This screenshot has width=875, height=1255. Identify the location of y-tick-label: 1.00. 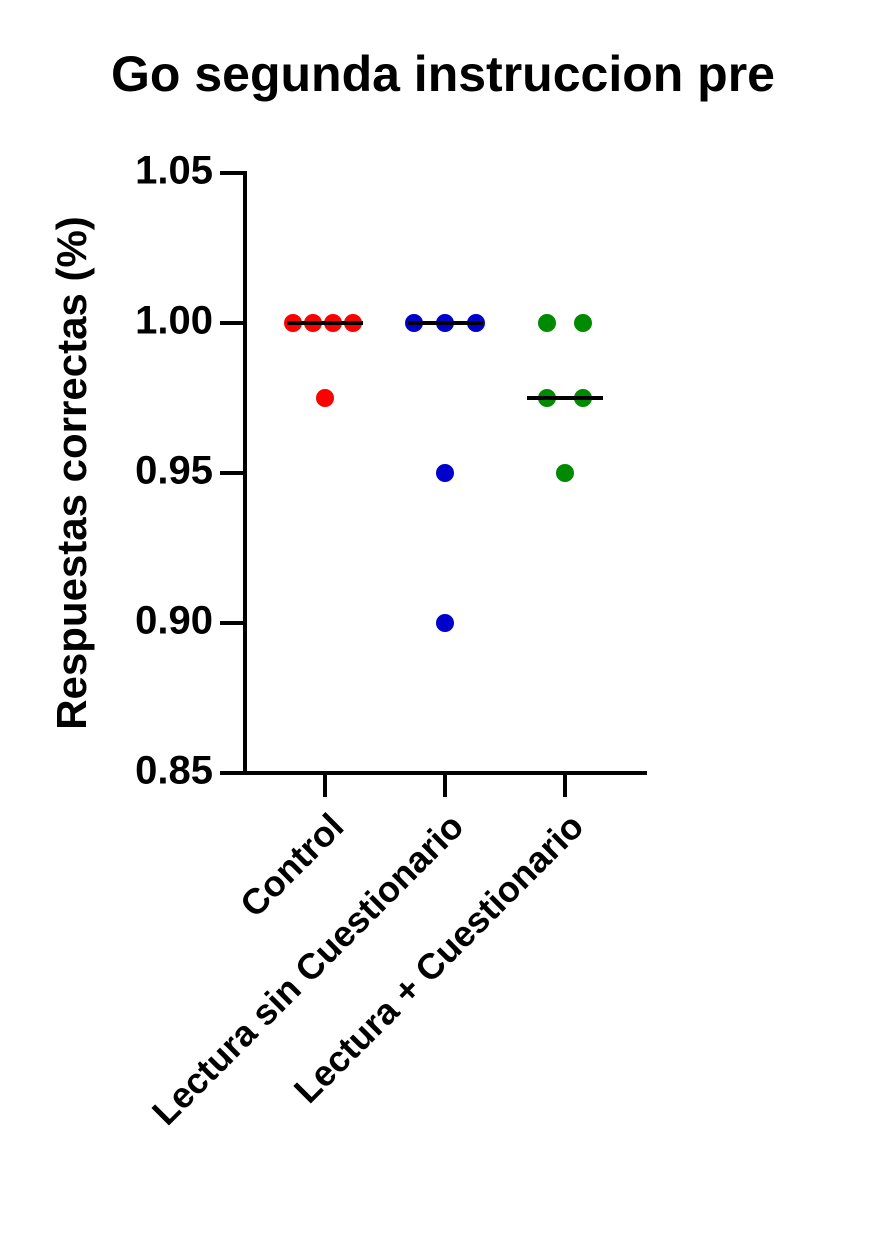
(174, 321).